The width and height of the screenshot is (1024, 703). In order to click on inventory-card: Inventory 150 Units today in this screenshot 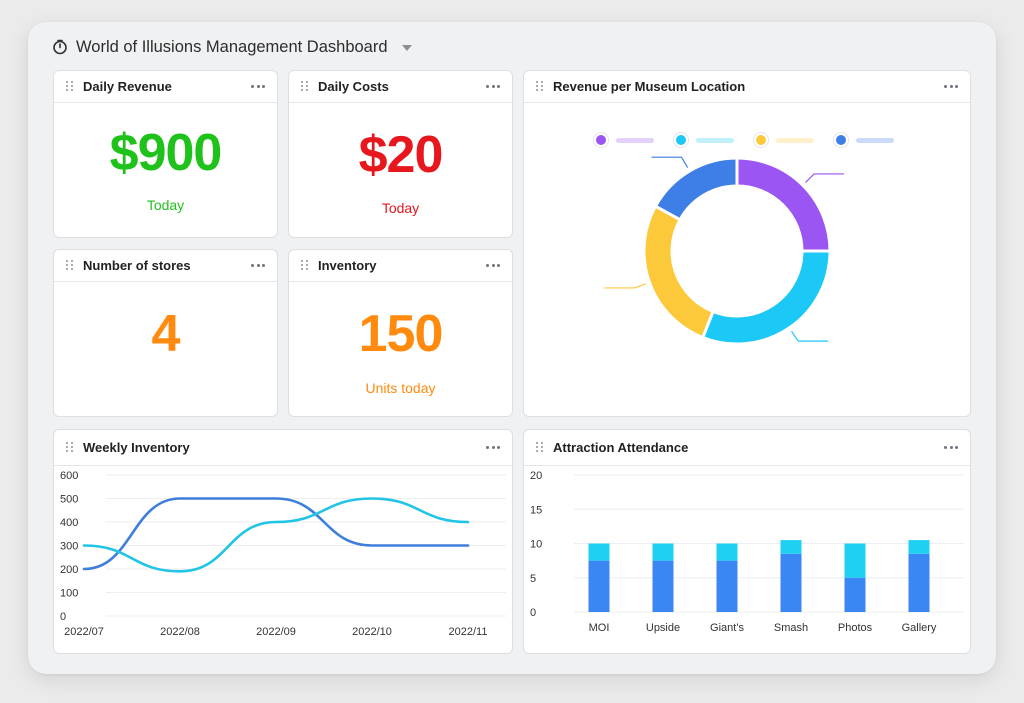, I will do `click(400, 333)`.